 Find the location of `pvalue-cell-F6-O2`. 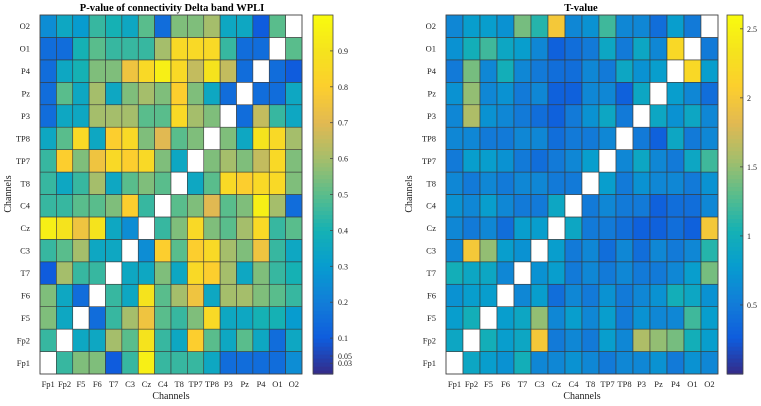

pvalue-cell-F6-O2 is located at coordinates (294, 295).